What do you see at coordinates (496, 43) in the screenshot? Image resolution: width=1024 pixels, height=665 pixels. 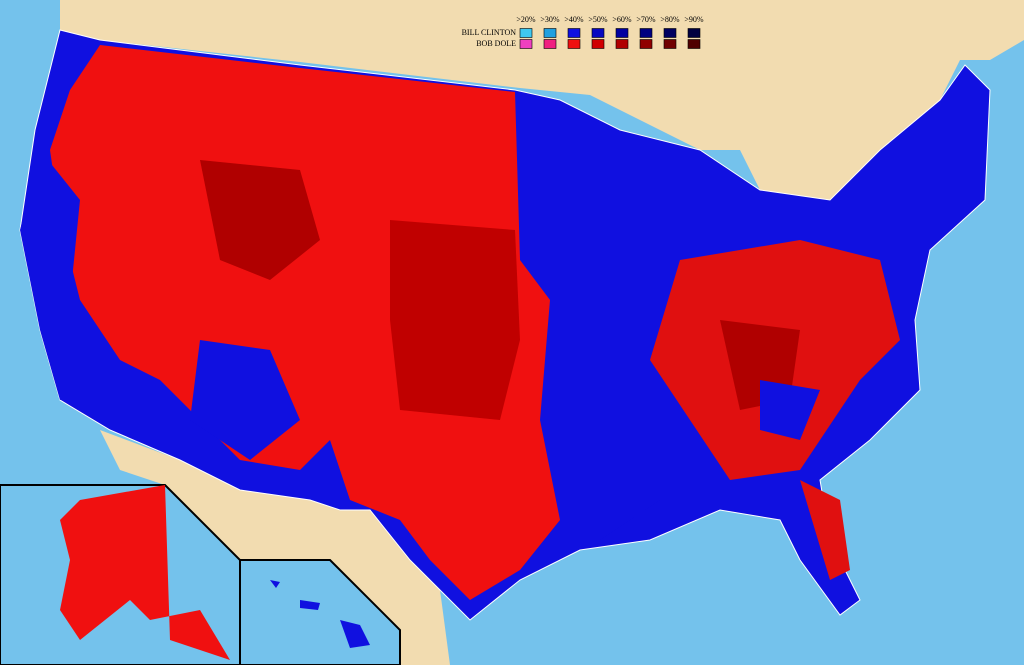 I see `legend-name: BOB DOLE` at bounding box center [496, 43].